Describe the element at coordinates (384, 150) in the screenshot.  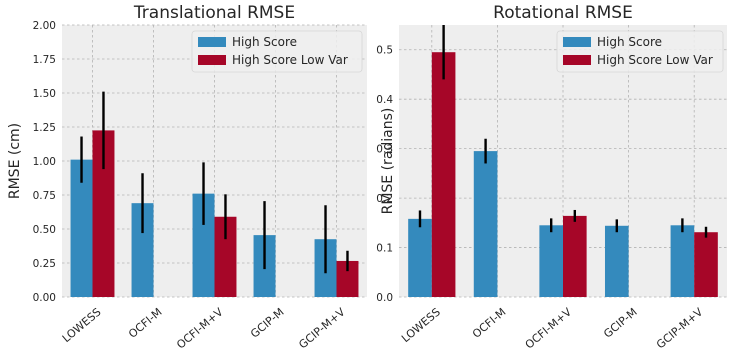
I see `y-tick-label: 0.3` at that location.